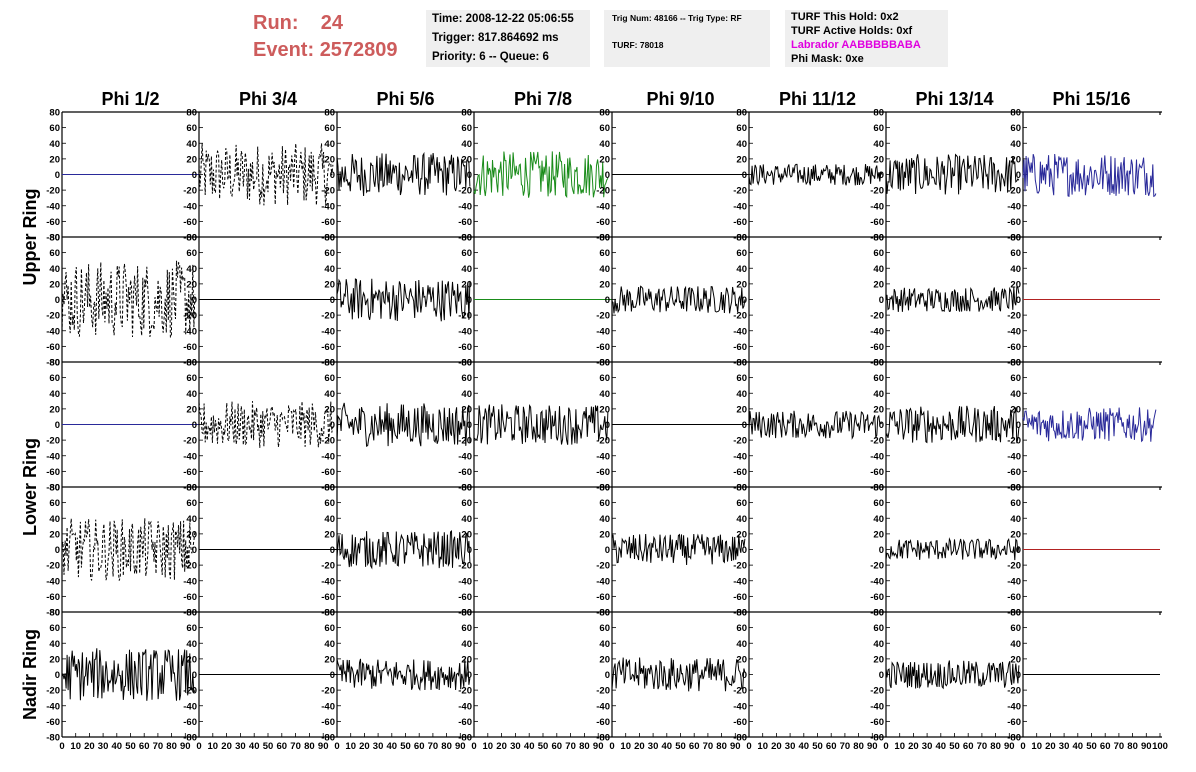 The width and height of the screenshot is (1196, 772). I want to click on x-tick-label: 30, so click(515, 746).